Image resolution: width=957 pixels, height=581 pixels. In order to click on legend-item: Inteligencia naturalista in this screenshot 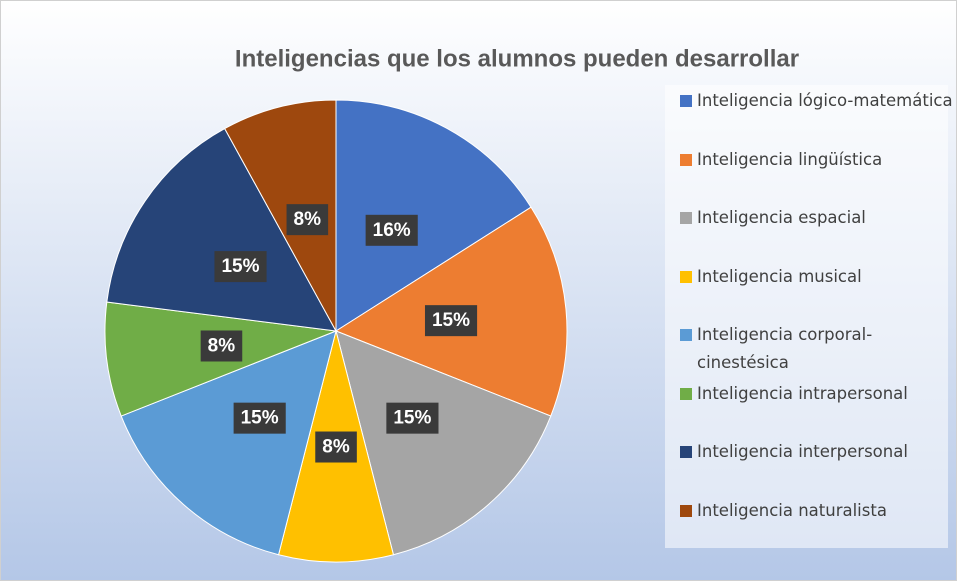, I will do `click(818, 511)`.